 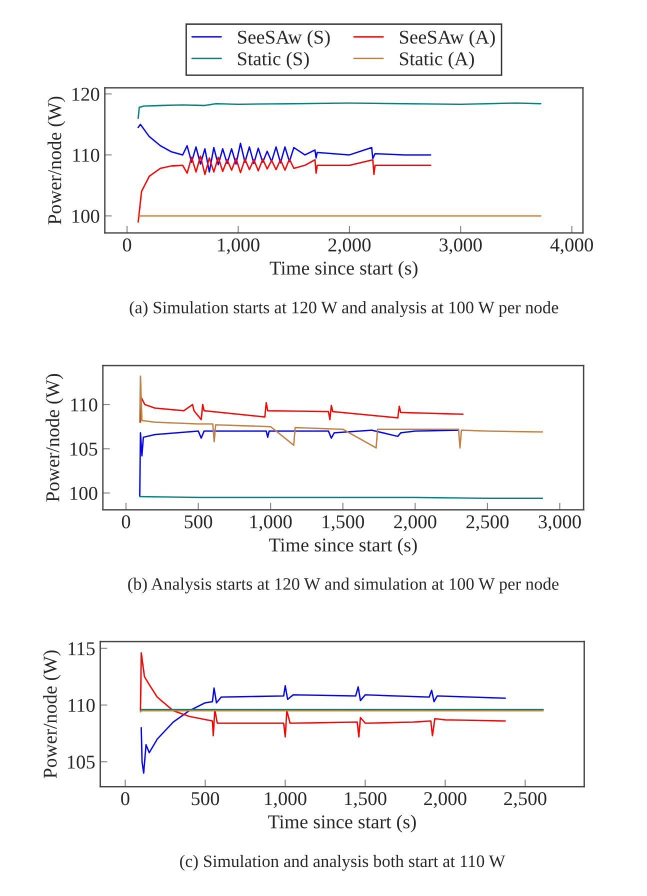 I want to click on legend-label: Static (S), so click(x=273, y=61).